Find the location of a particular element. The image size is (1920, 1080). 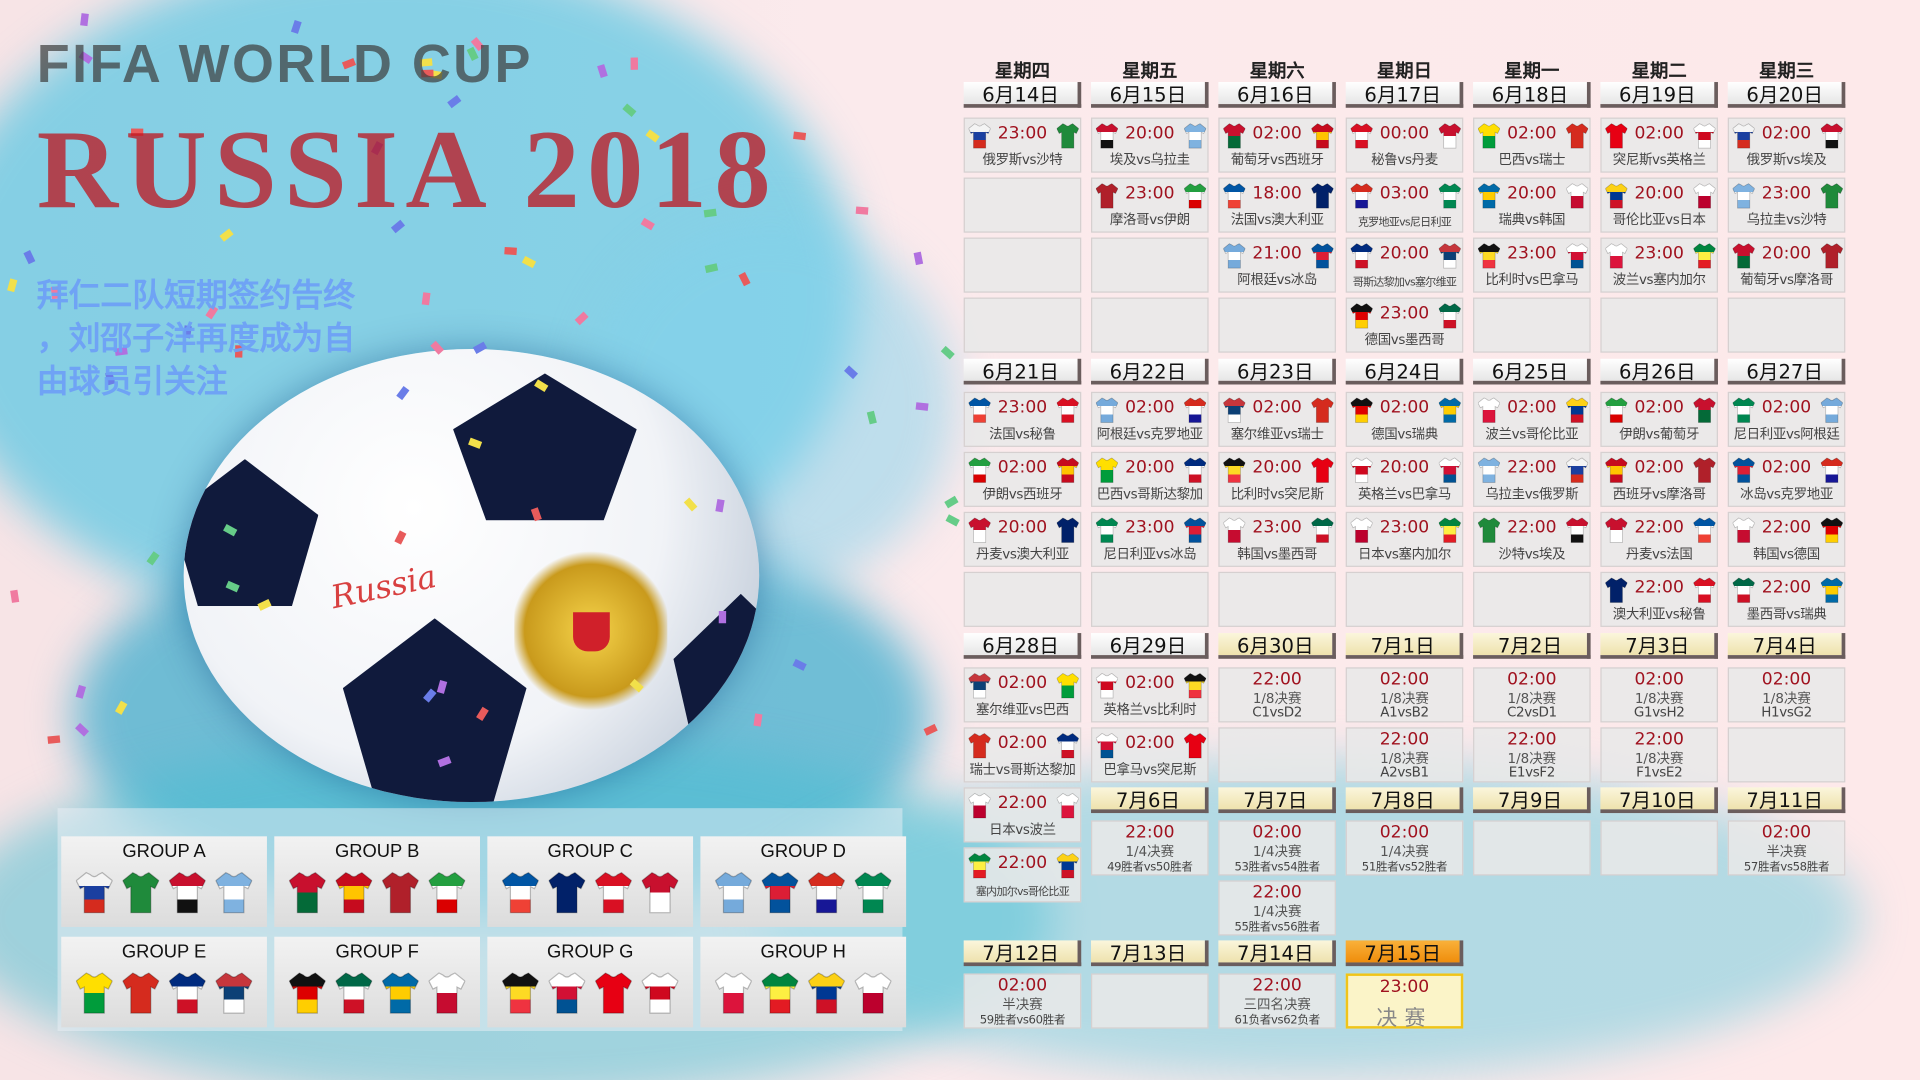

match-cell: 02:00 伊朗vs葡萄牙 is located at coordinates (1659, 419).